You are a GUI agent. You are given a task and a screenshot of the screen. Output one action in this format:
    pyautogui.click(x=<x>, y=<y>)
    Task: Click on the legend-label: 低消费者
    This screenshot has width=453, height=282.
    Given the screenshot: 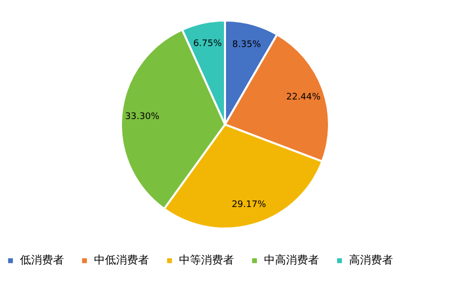 What is the action you would take?
    pyautogui.click(x=42, y=260)
    